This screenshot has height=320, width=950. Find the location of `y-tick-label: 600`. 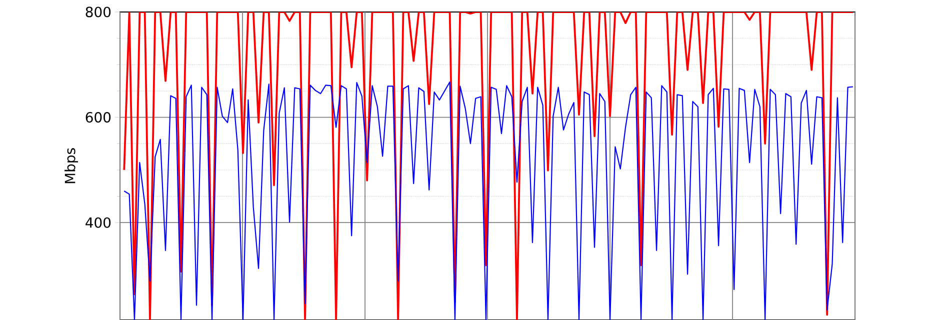

y-tick-label: 600 is located at coordinates (98, 117).